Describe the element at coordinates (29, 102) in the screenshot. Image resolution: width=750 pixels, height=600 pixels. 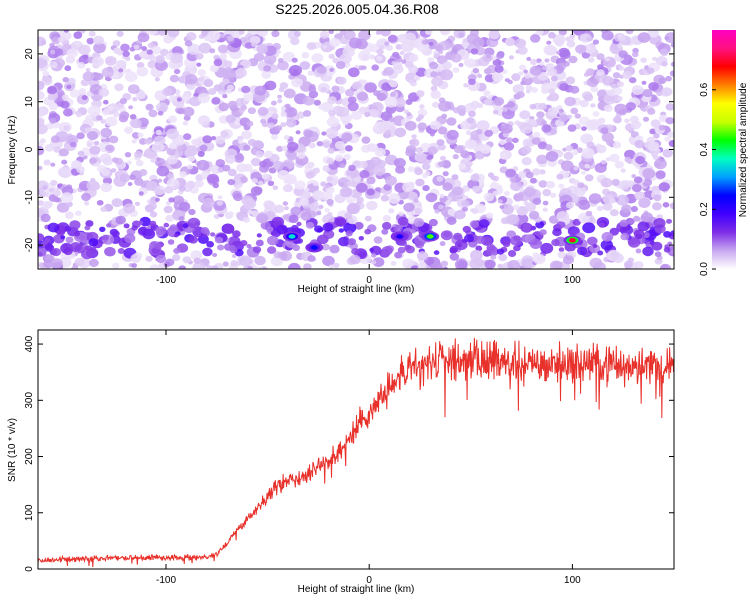
I see `y-tick-label: 10` at that location.